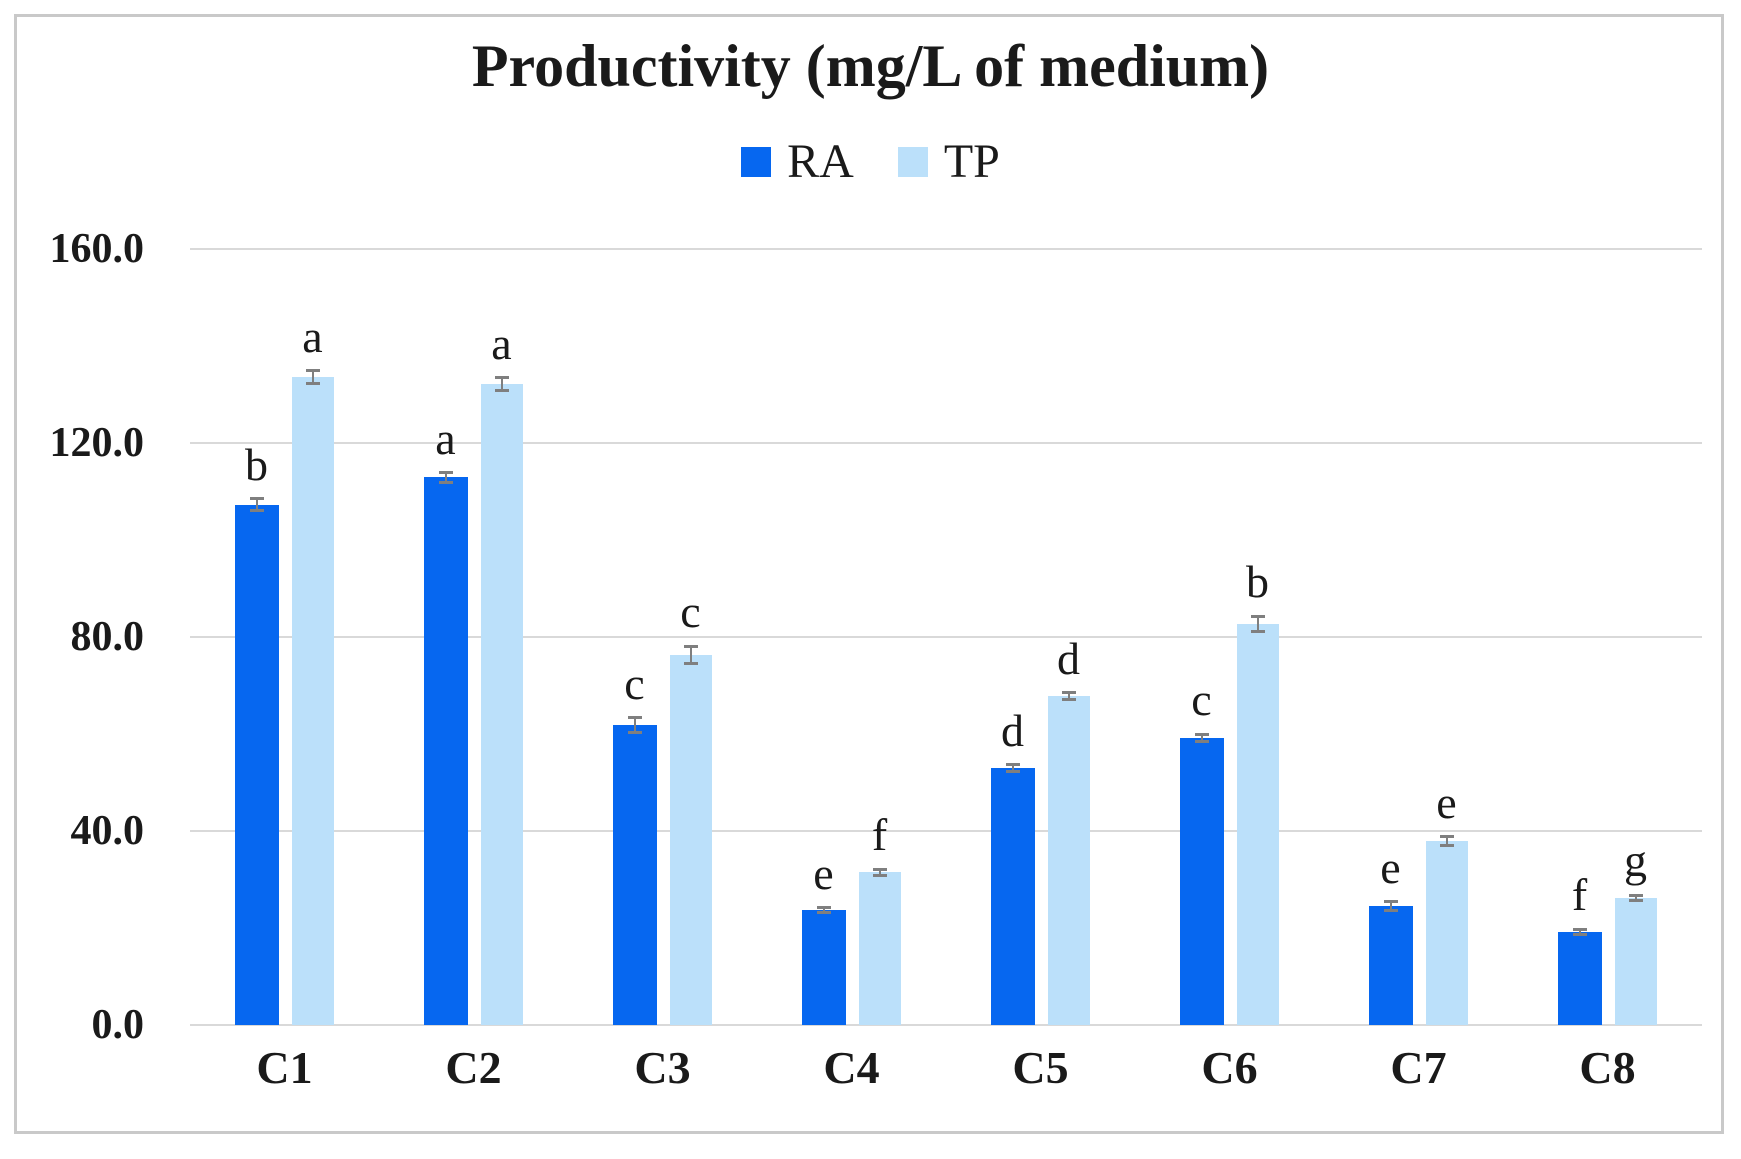 This screenshot has height=1159, width=1741. I want to click on tp-bar-c5, so click(1068, 860).